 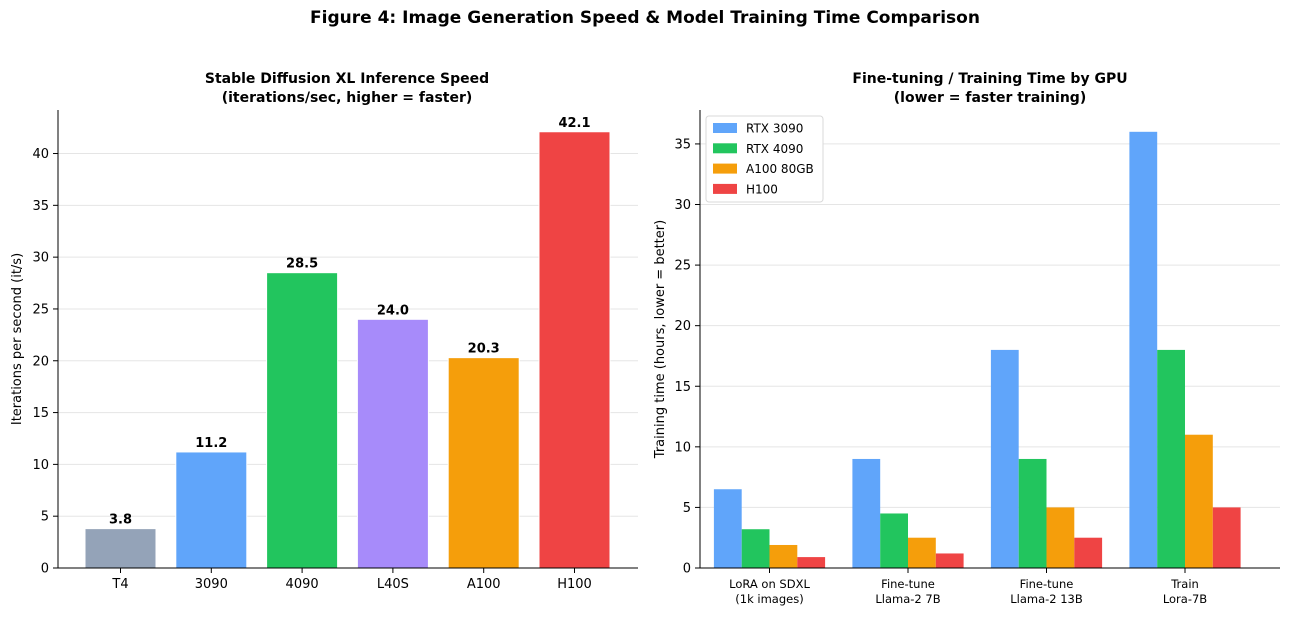 I want to click on x-tick-label: Fine-tune Llama-2 7B, so click(x=907, y=591).